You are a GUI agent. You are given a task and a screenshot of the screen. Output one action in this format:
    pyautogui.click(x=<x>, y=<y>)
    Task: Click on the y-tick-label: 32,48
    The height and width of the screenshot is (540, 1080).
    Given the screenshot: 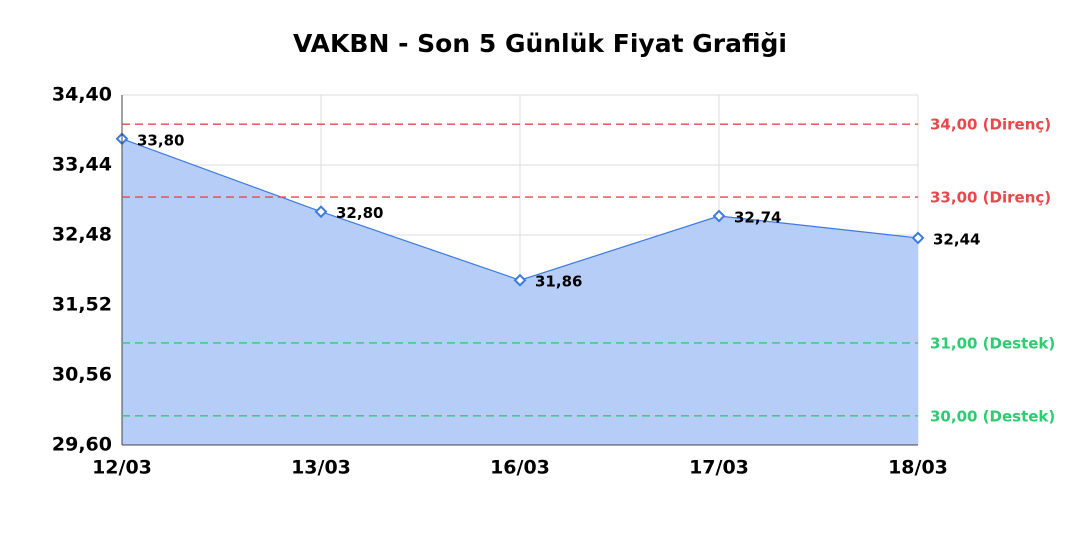 What is the action you would take?
    pyautogui.click(x=82, y=235)
    